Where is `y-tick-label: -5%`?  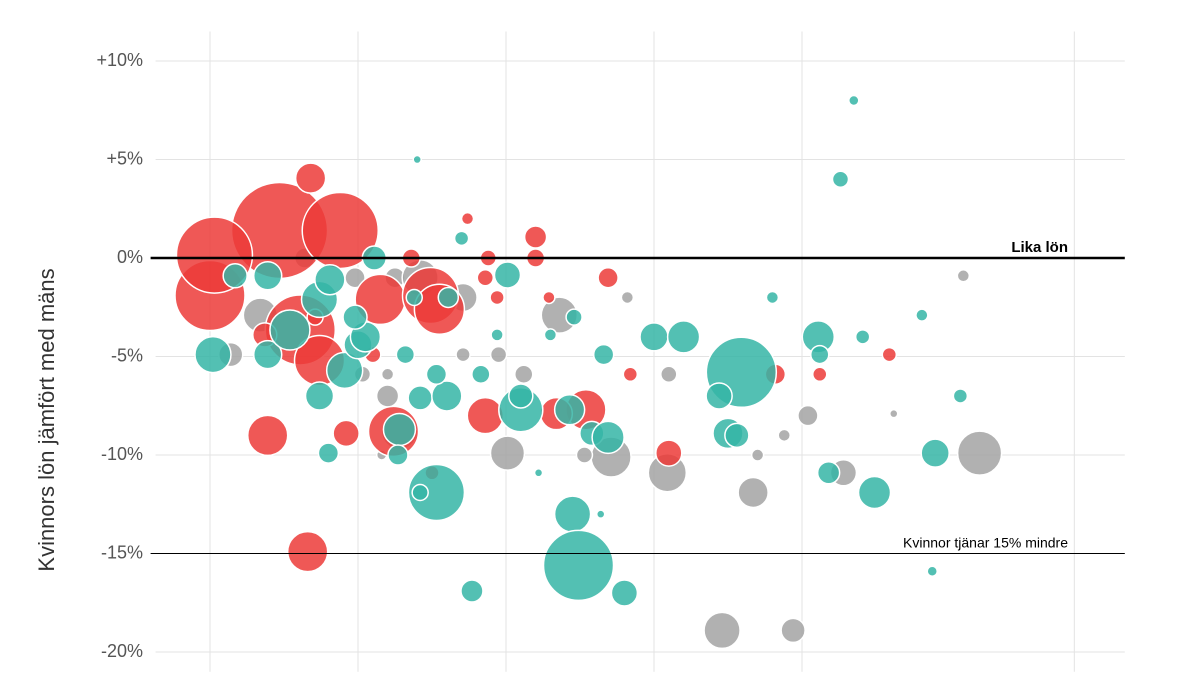
y-tick-label: -5% is located at coordinates (127, 355).